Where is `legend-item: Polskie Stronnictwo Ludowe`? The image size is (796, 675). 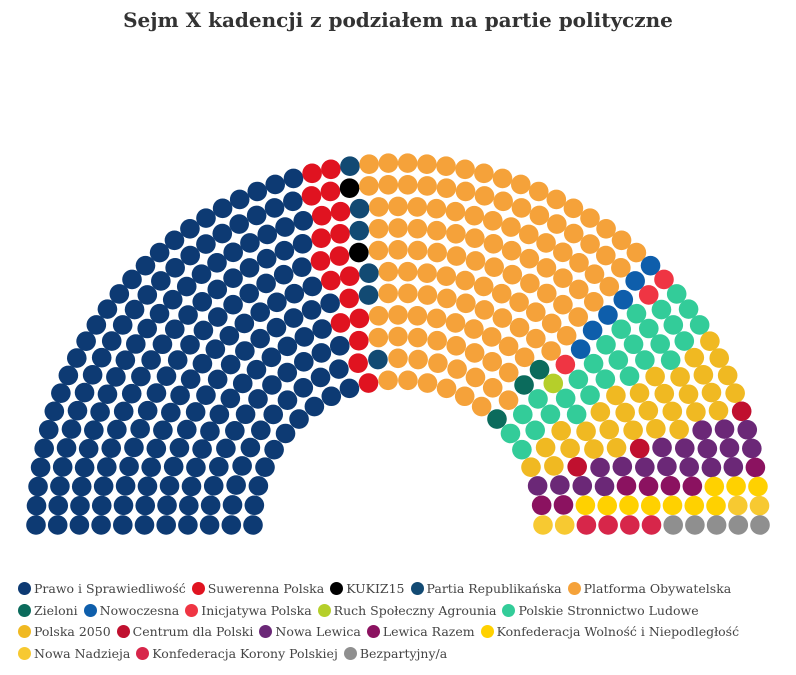 legend-item: Polskie Stronnictwo Ludowe is located at coordinates (600, 611).